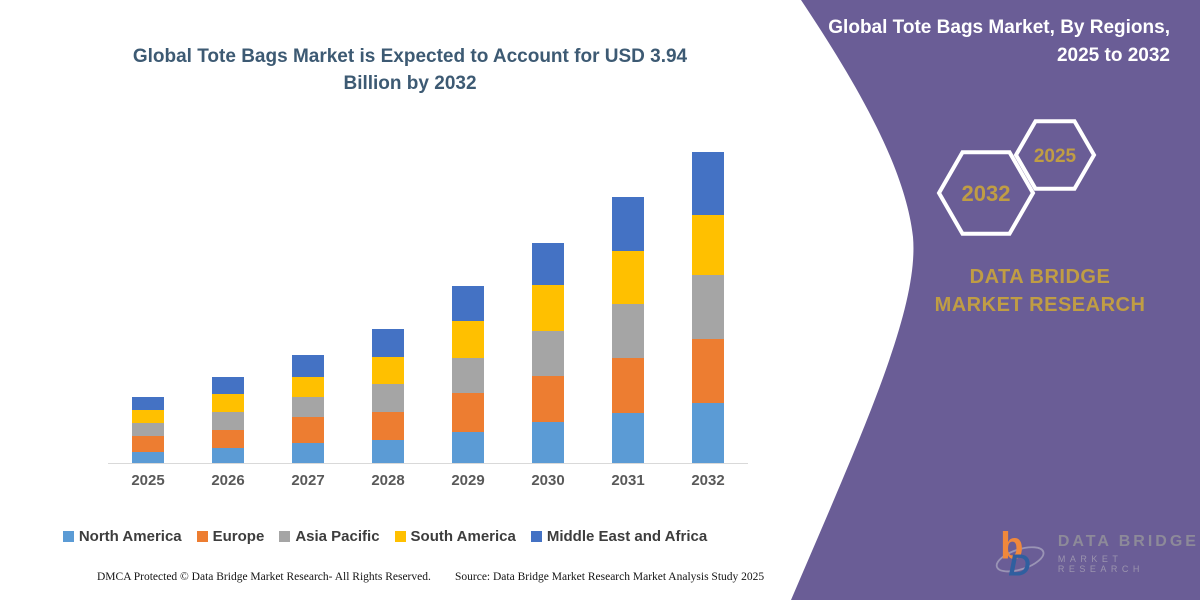 The height and width of the screenshot is (600, 1200). I want to click on legend-item-south-america: South America, so click(455, 536).